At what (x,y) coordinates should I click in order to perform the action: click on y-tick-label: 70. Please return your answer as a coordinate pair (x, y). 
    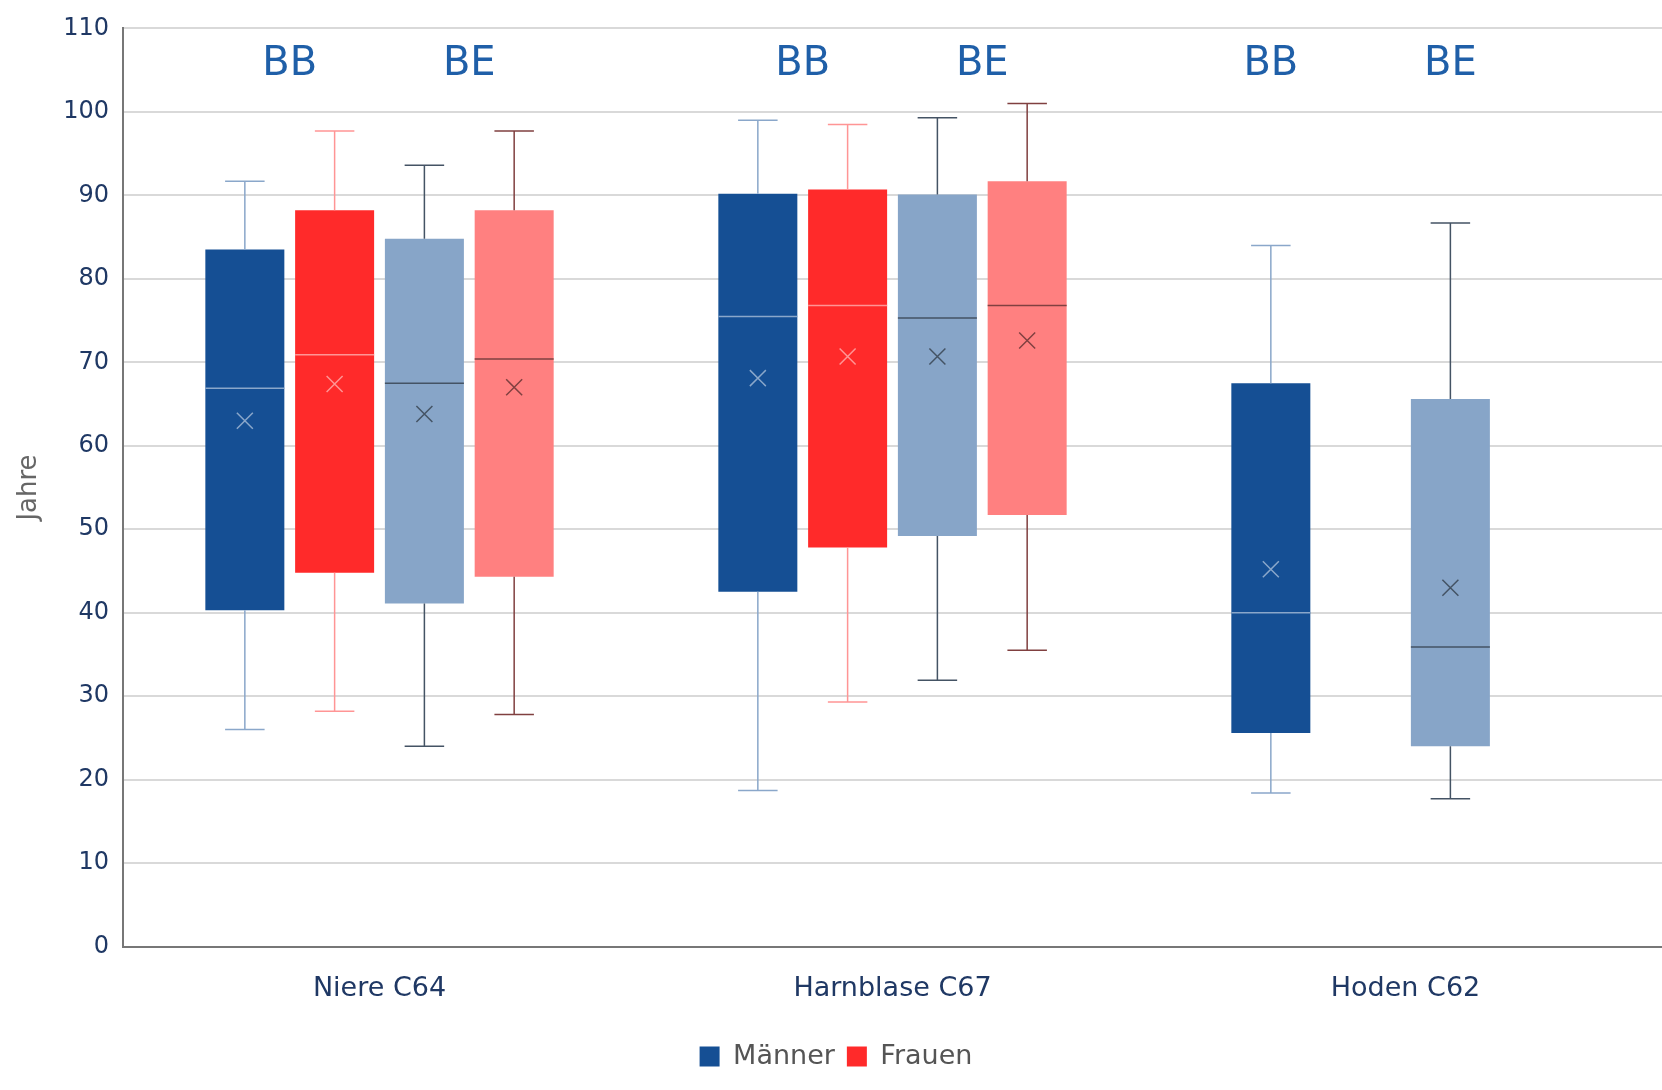
    Looking at the image, I should click on (94, 360).